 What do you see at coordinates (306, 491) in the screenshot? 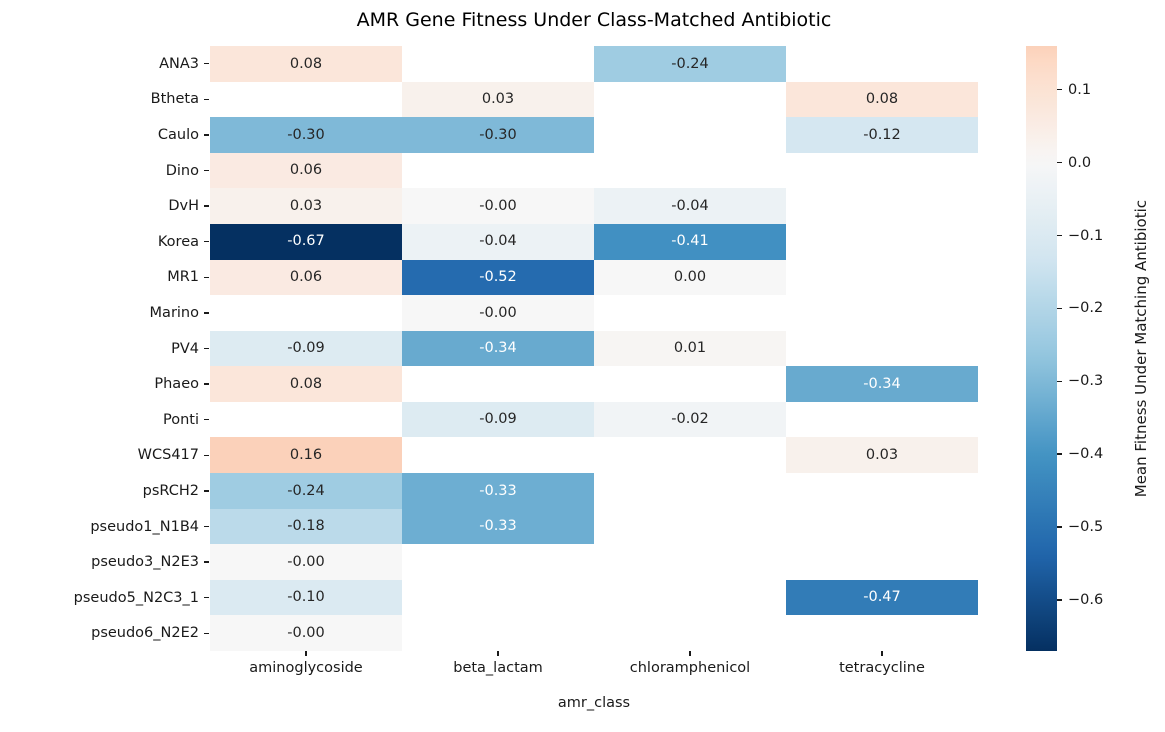
I see `heatmap-cell: -0.24` at bounding box center [306, 491].